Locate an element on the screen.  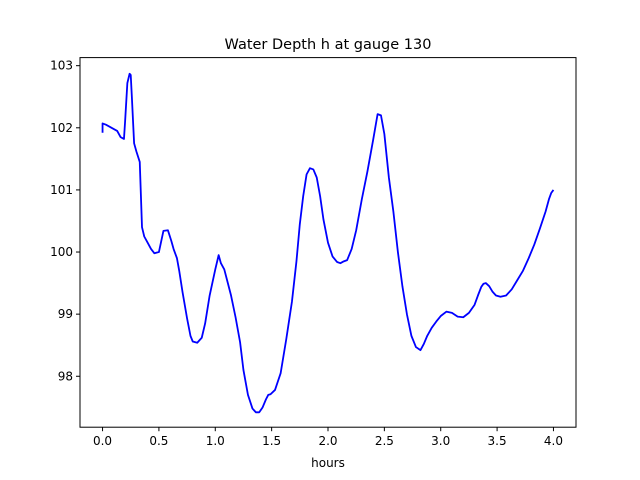
x-tick-label: 3.0 is located at coordinates (440, 441).